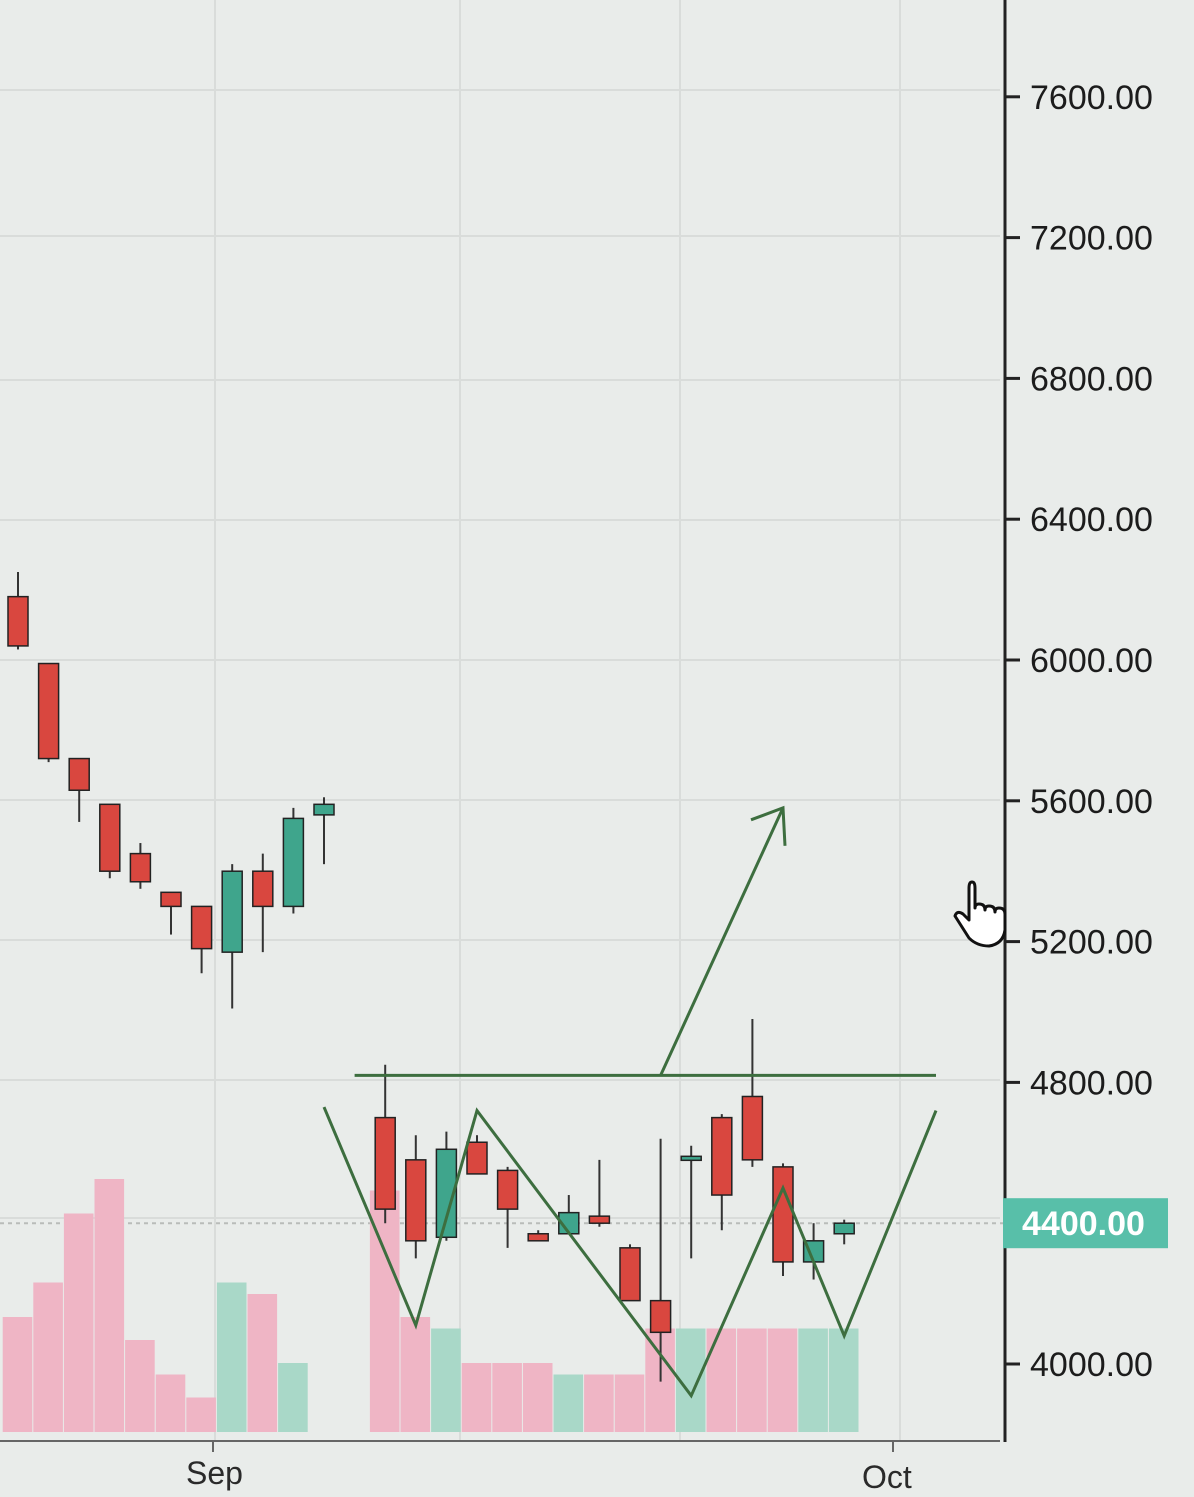 The width and height of the screenshot is (1194, 1497). Describe the element at coordinates (768, 825) in the screenshot. I see `breakout-arrow-head` at that location.